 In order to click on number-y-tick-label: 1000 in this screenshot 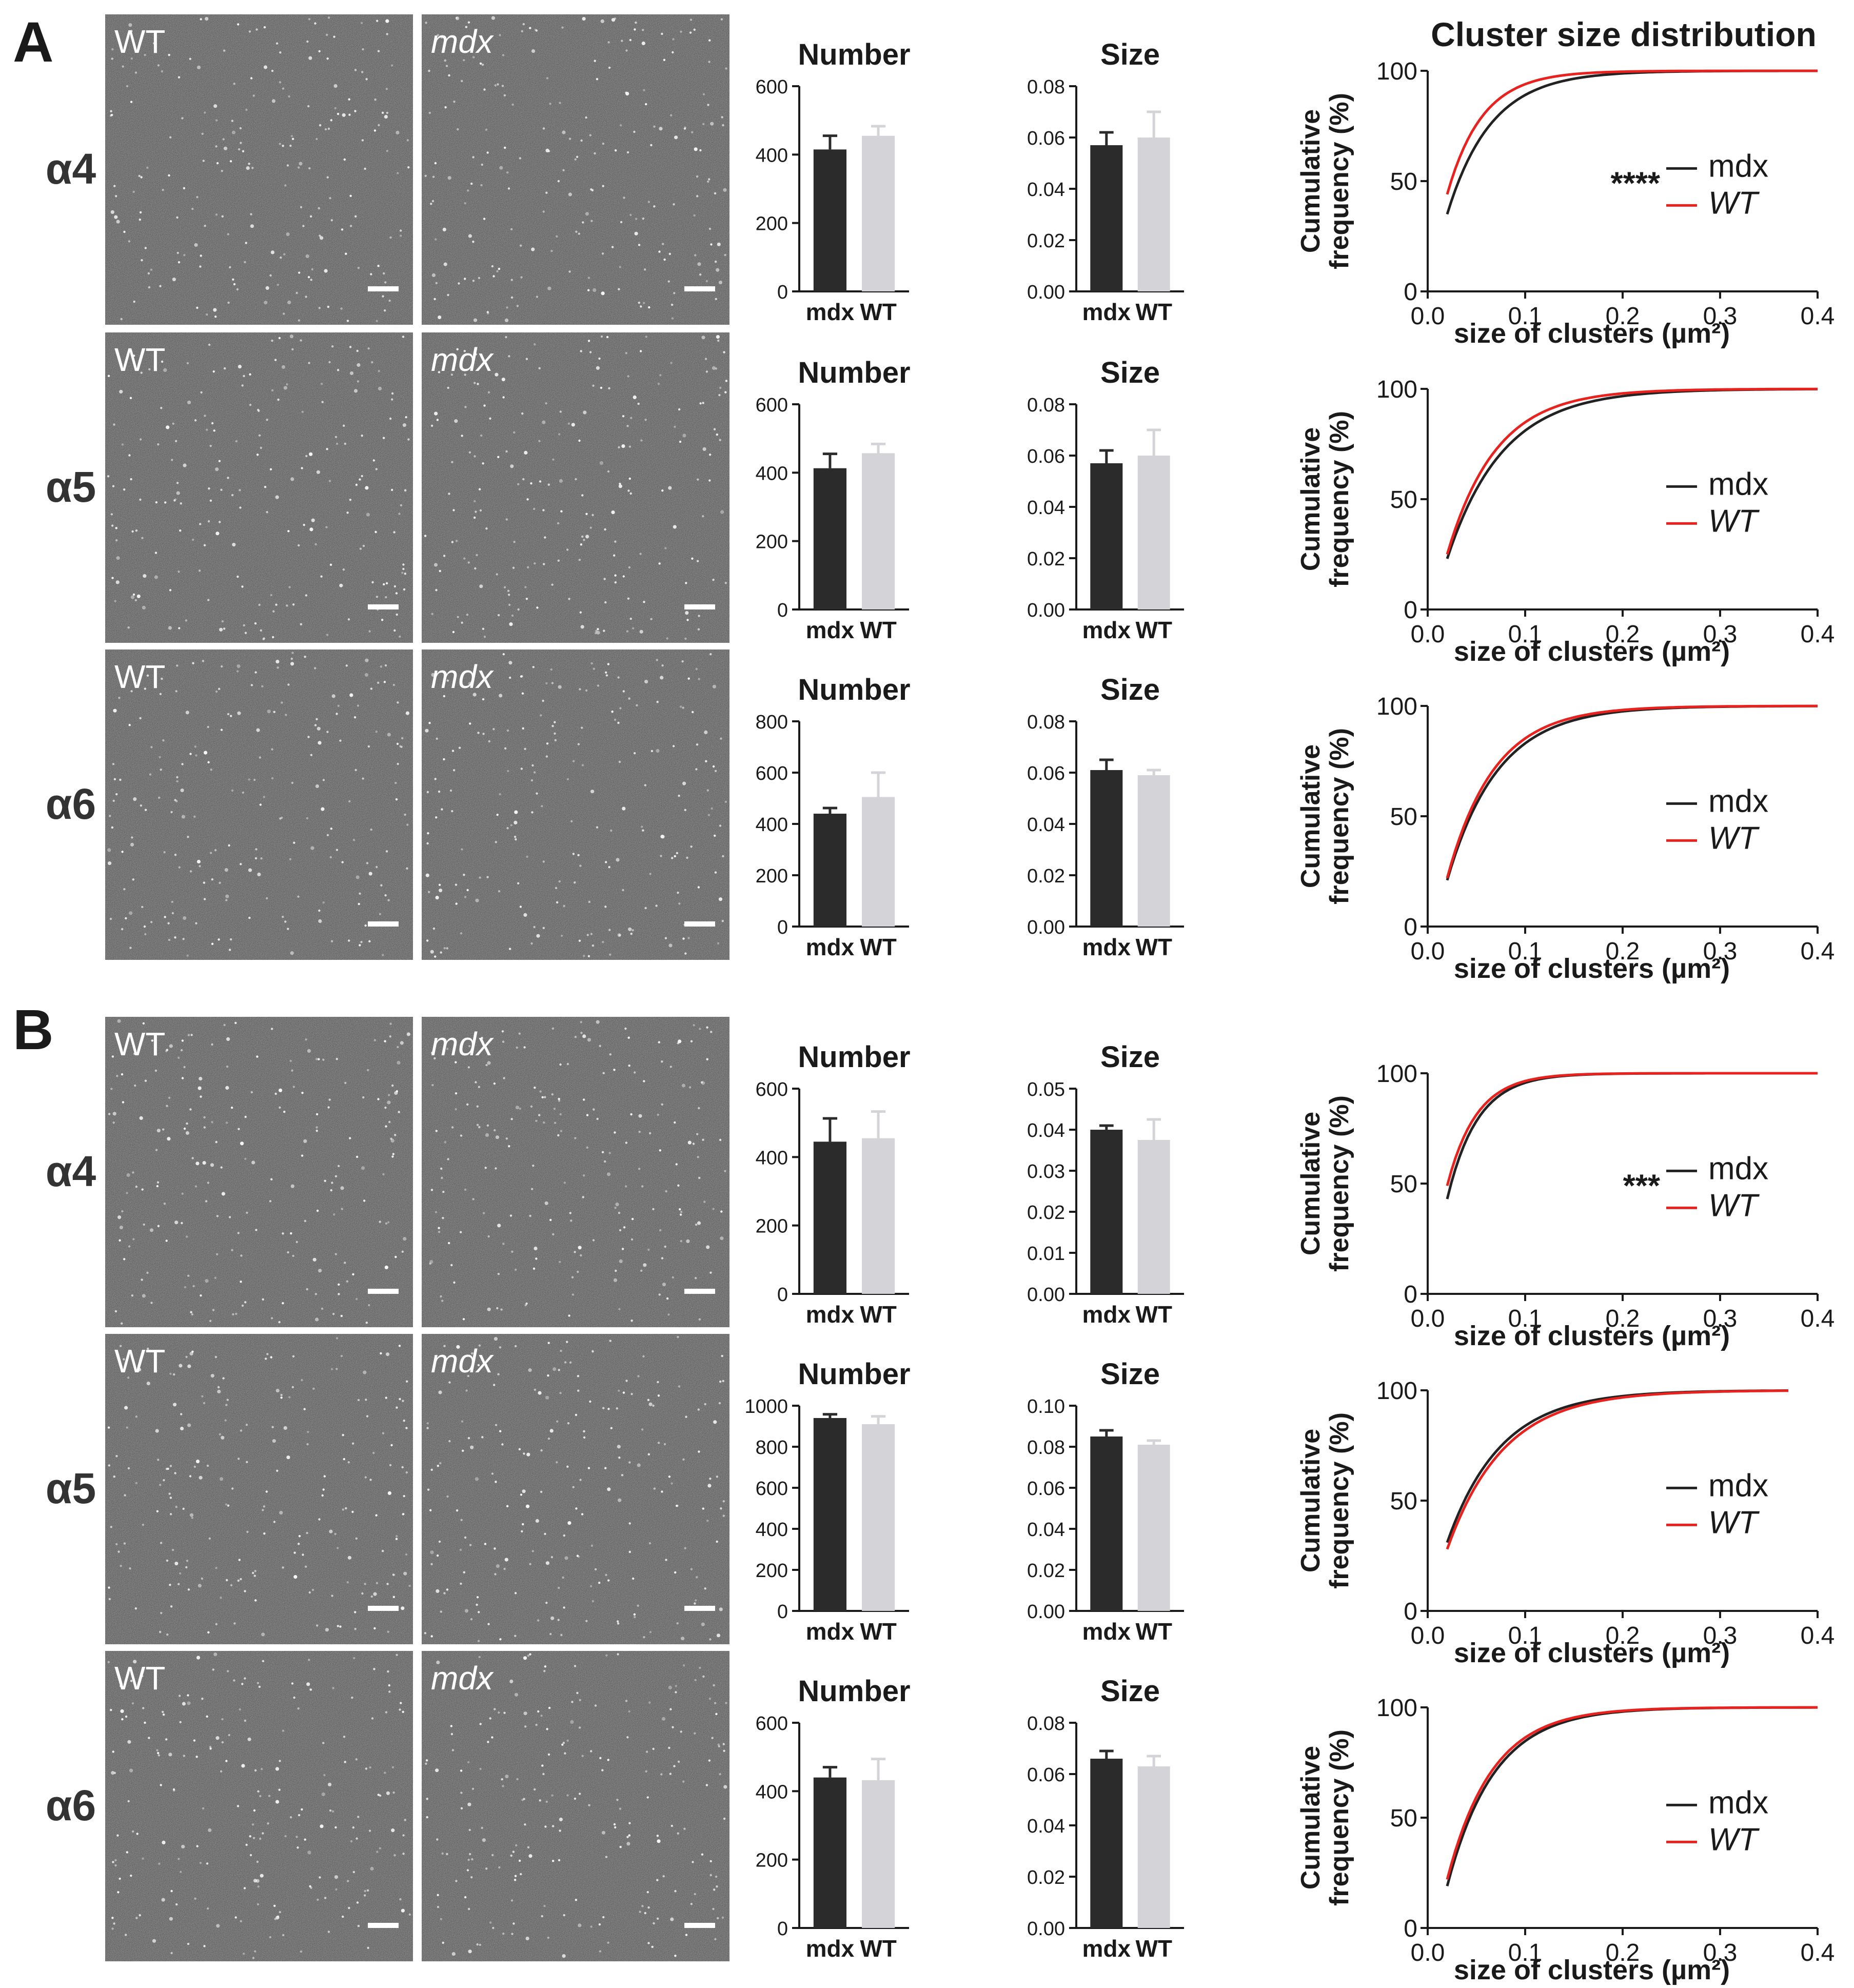, I will do `click(766, 1407)`.